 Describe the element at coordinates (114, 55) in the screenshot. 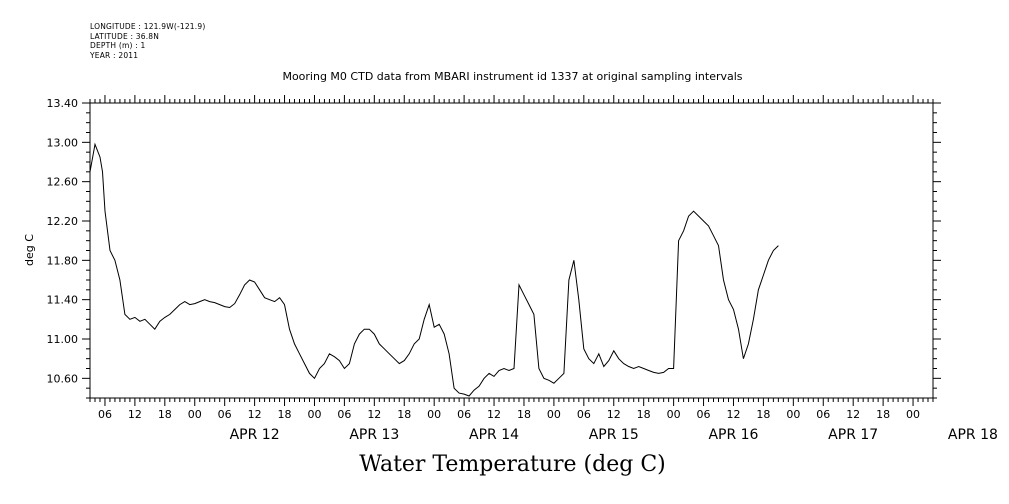

I see `year-text: YEAR : 2011` at that location.